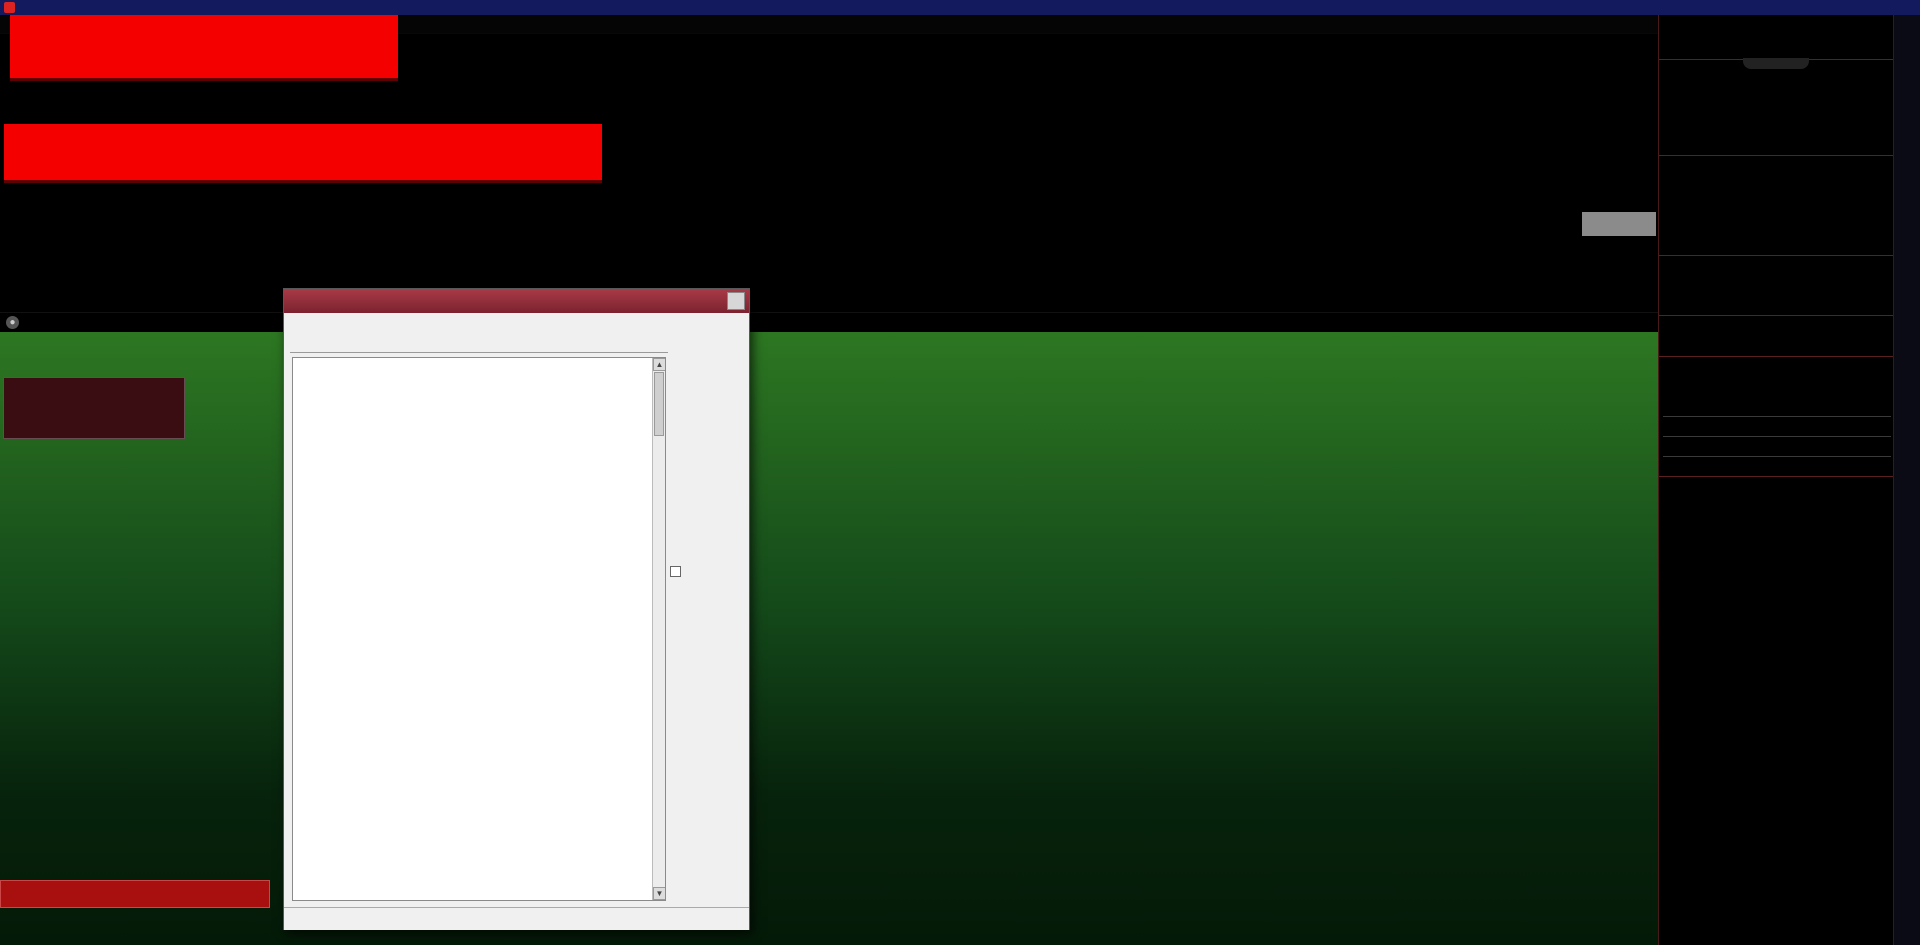 The height and width of the screenshot is (945, 1920). What do you see at coordinates (516, 918) in the screenshot?
I see `dialog-footer` at bounding box center [516, 918].